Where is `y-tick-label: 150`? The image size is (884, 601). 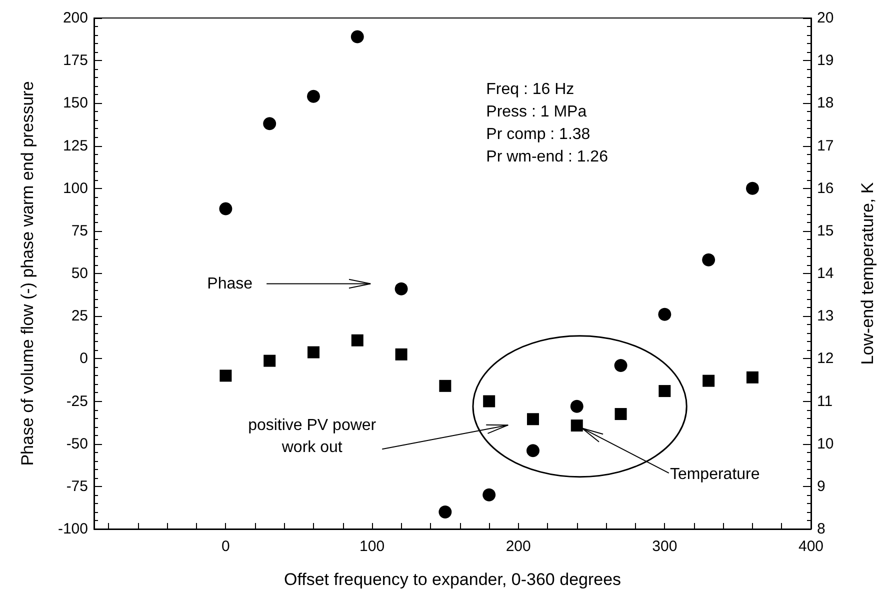
y-tick-label: 150 is located at coordinates (75, 103).